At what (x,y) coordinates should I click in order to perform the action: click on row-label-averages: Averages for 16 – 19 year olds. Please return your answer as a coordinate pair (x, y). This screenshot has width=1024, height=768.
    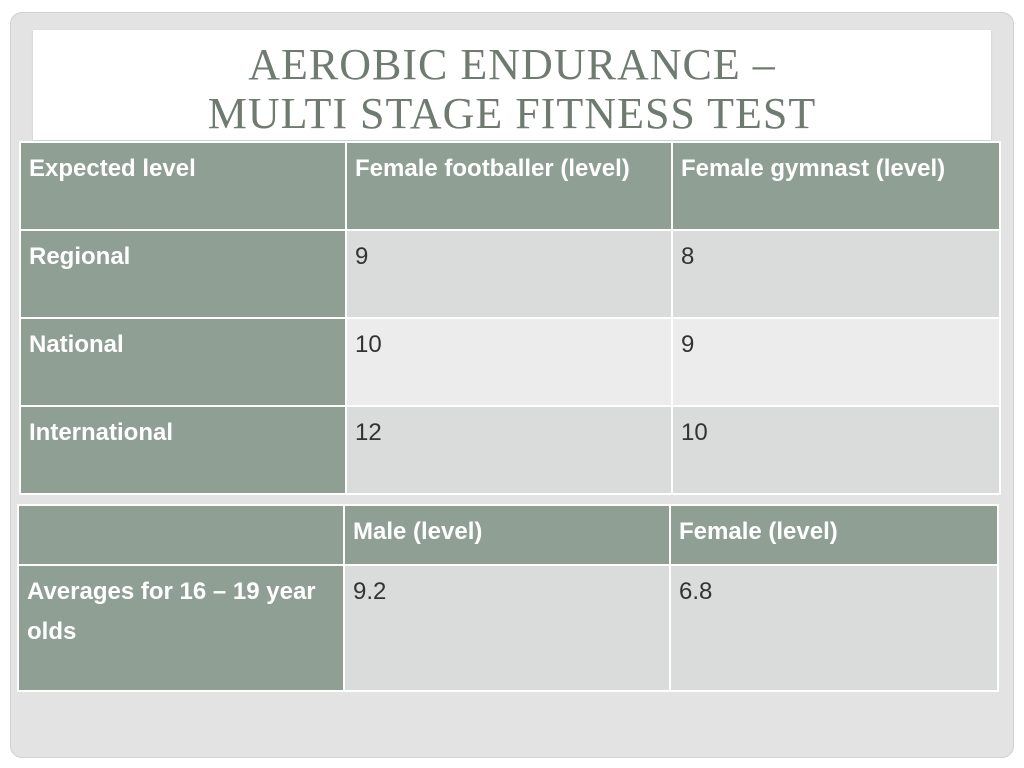
    Looking at the image, I should click on (181, 628).